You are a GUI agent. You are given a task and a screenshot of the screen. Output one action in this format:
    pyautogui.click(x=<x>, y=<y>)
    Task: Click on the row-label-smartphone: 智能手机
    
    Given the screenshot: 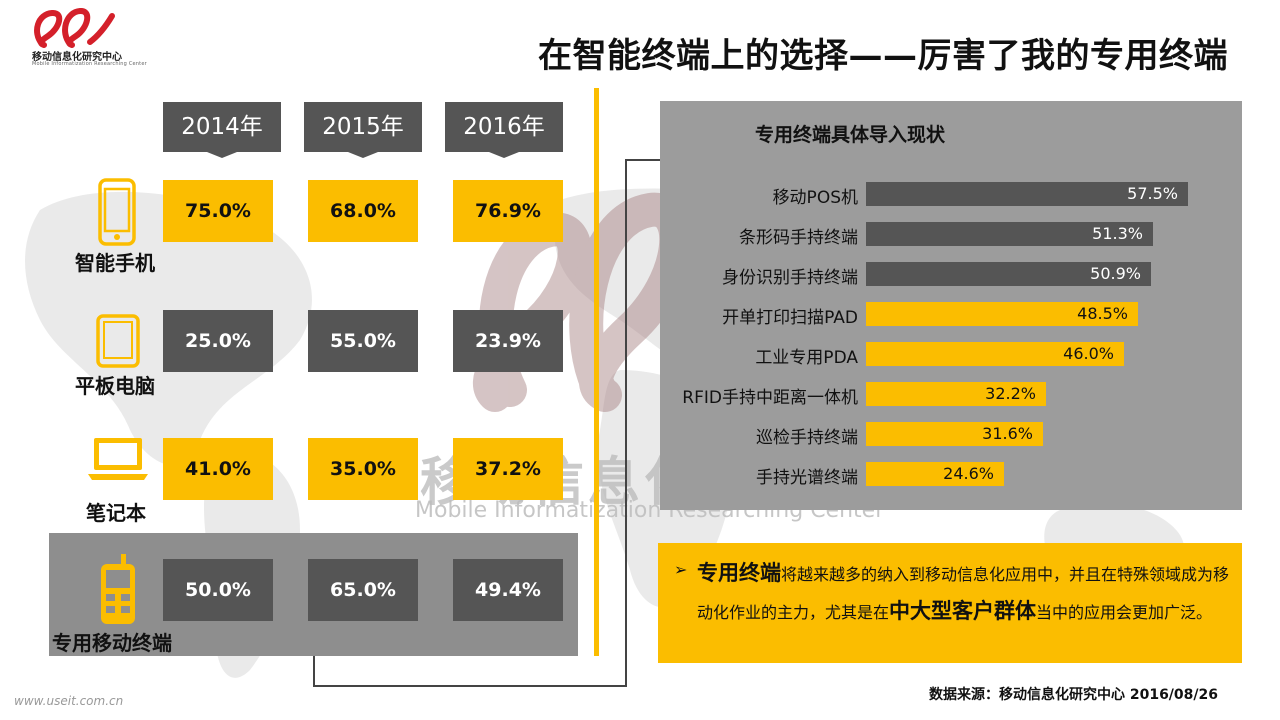 What is the action you would take?
    pyautogui.click(x=115, y=263)
    